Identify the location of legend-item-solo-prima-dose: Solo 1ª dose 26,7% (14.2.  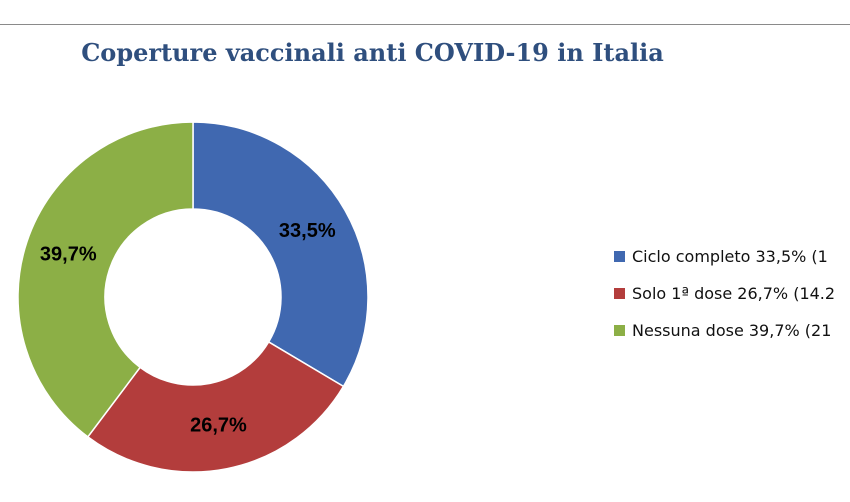
(724, 293).